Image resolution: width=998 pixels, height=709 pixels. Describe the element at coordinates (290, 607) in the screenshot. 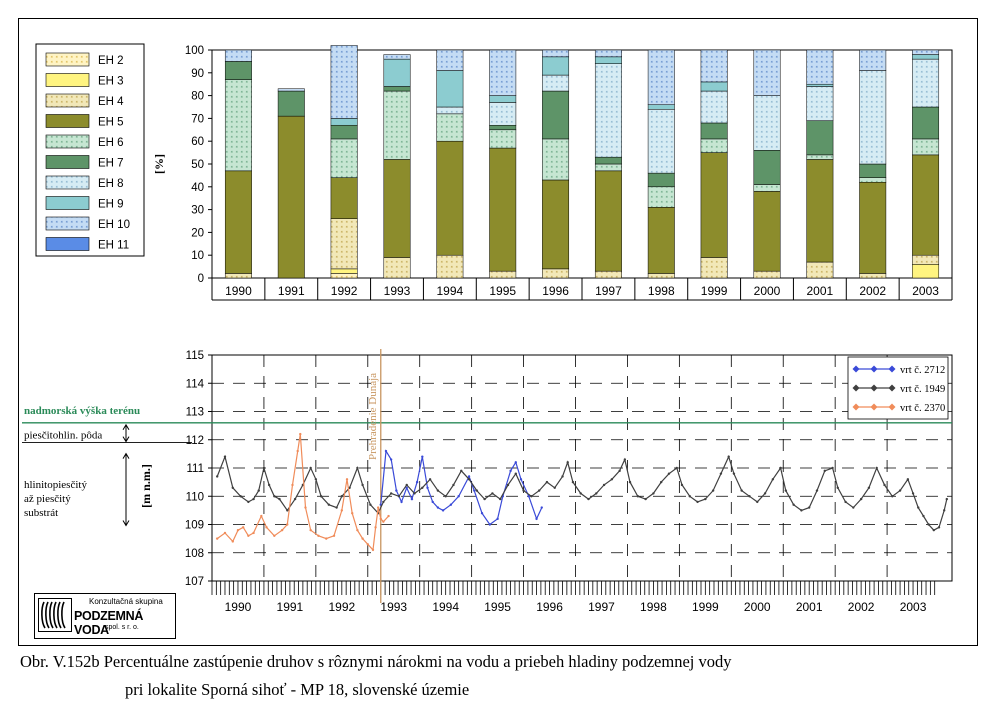

I see `x-year-label: 1991` at that location.